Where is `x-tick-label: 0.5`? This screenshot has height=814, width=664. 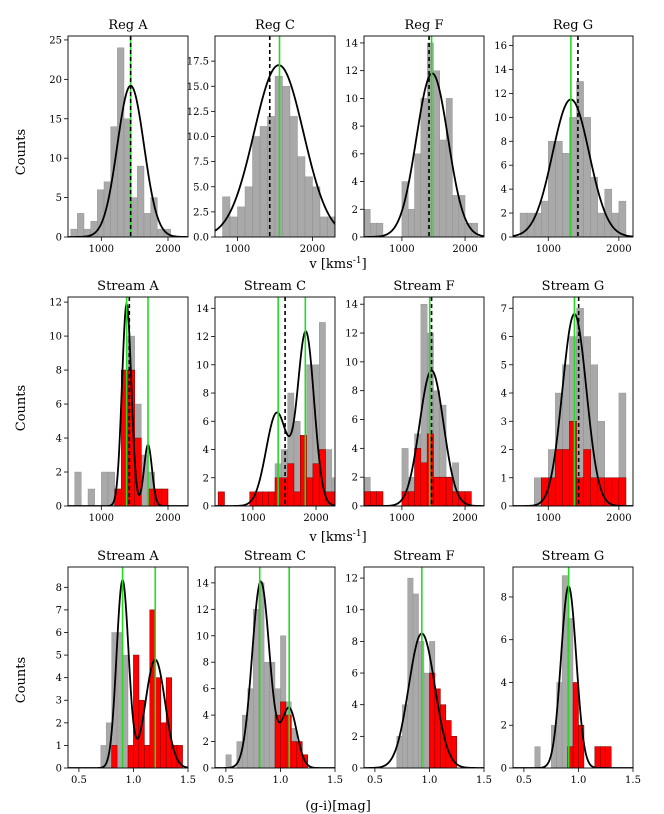
x-tick-label: 0.5 is located at coordinates (524, 780).